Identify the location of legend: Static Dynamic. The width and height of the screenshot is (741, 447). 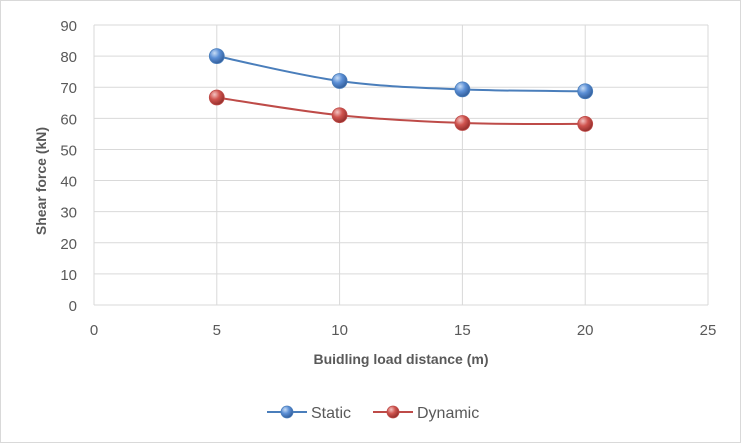
(373, 413).